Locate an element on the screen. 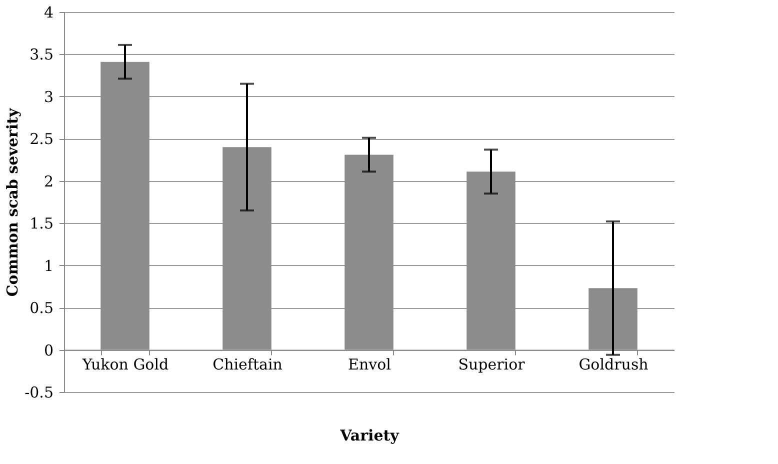  y-axis-title: Common scab severity is located at coordinates (13, 202).